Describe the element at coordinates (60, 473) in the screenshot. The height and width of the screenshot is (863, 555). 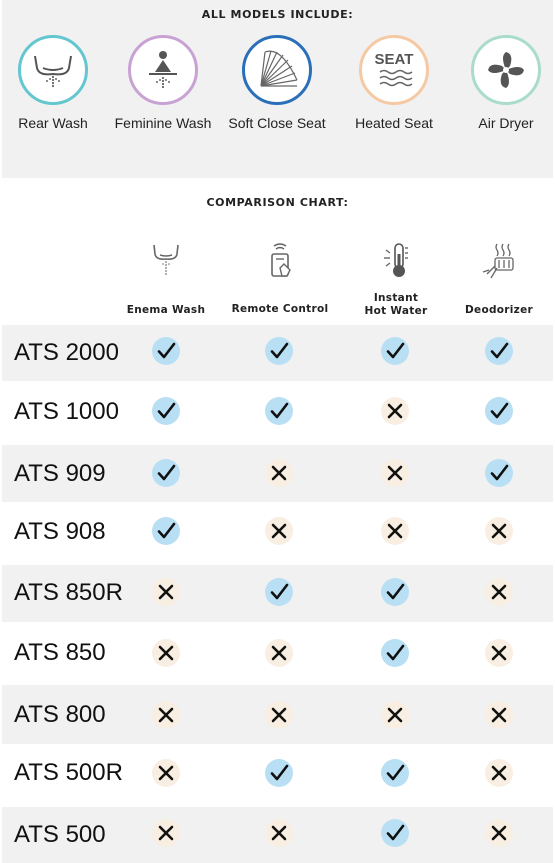
I see `model-name: ATS 909` at that location.